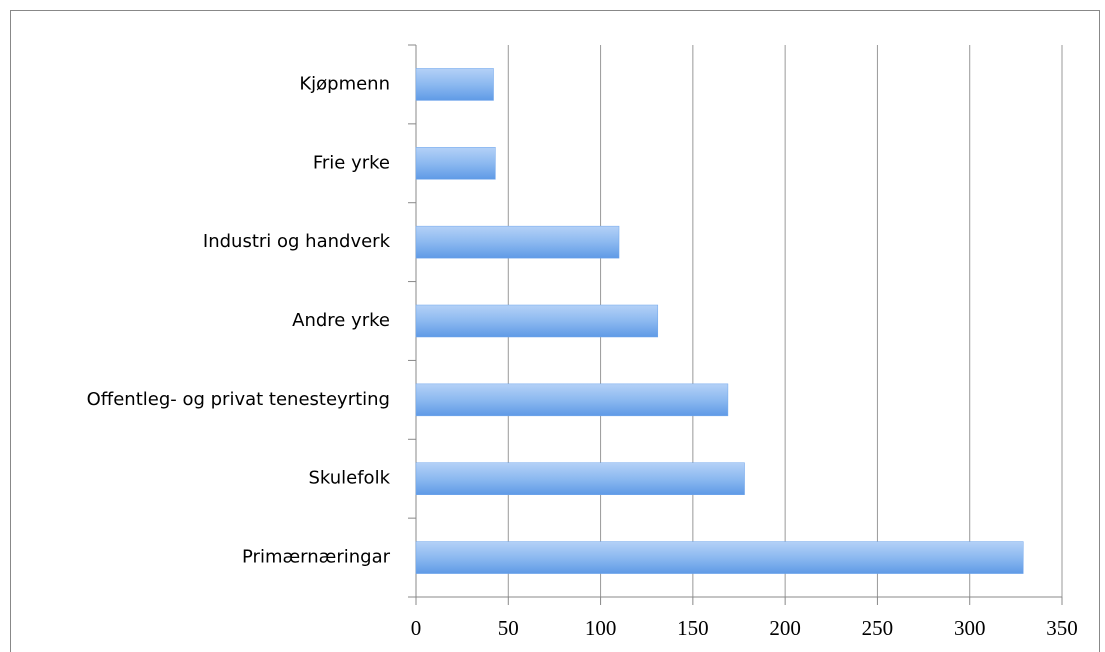 The height and width of the screenshot is (652, 1105). What do you see at coordinates (316, 557) in the screenshot?
I see `y-tick-label: Primærnæringar` at bounding box center [316, 557].